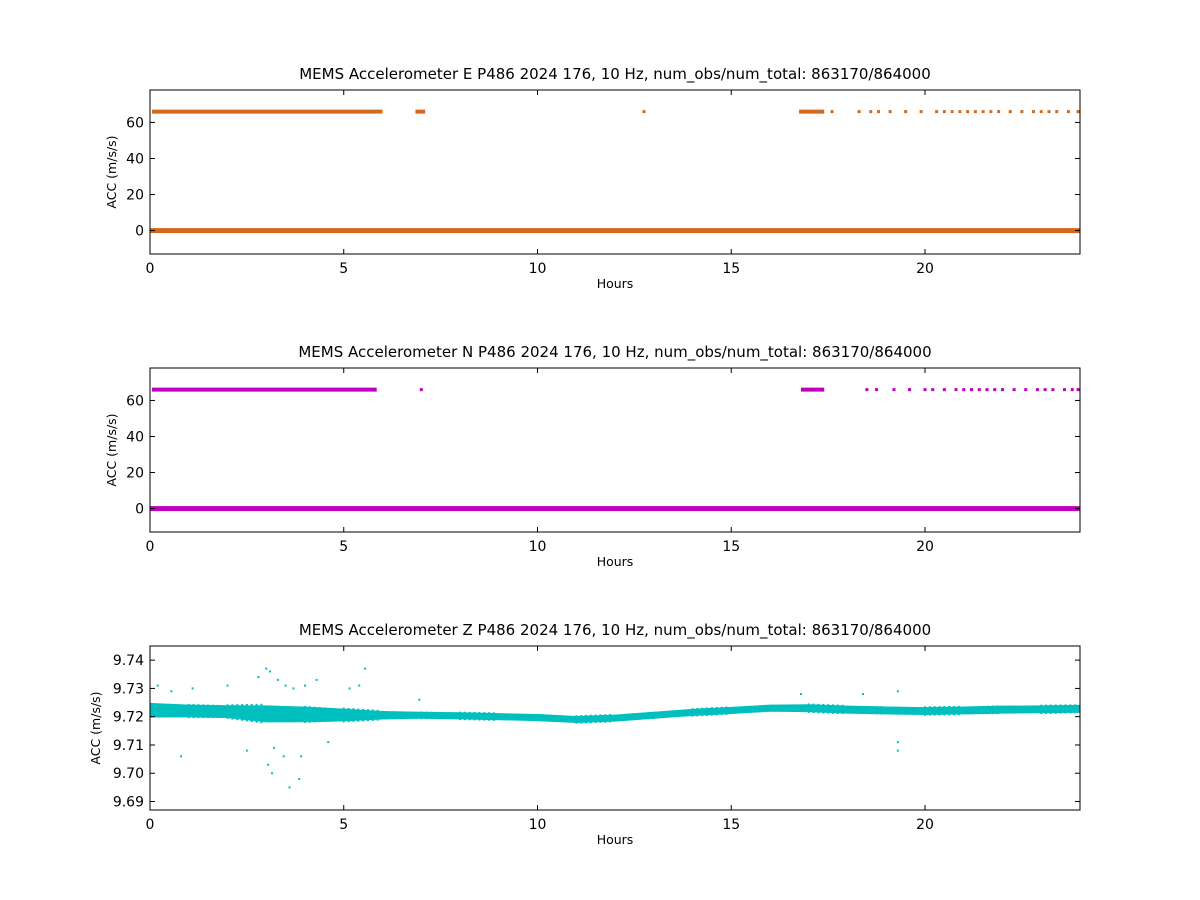 Image resolution: width=1200 pixels, height=900 pixels. Describe the element at coordinates (128, 718) in the screenshot. I see `y-tick-label: 9.72` at that location.